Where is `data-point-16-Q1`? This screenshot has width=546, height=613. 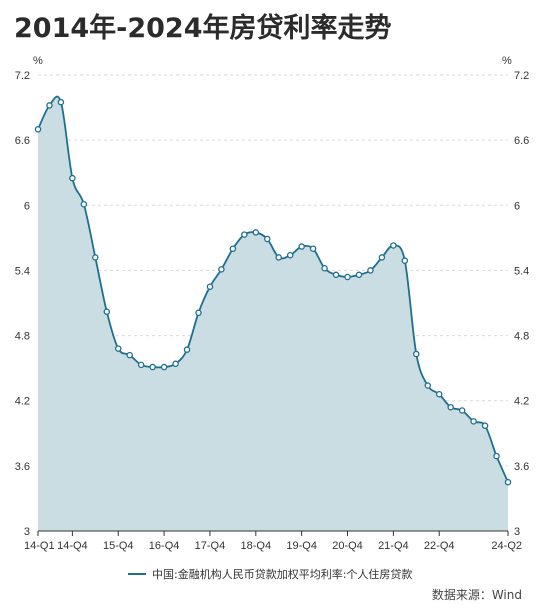
data-point-16-Q1 is located at coordinates (129, 355).